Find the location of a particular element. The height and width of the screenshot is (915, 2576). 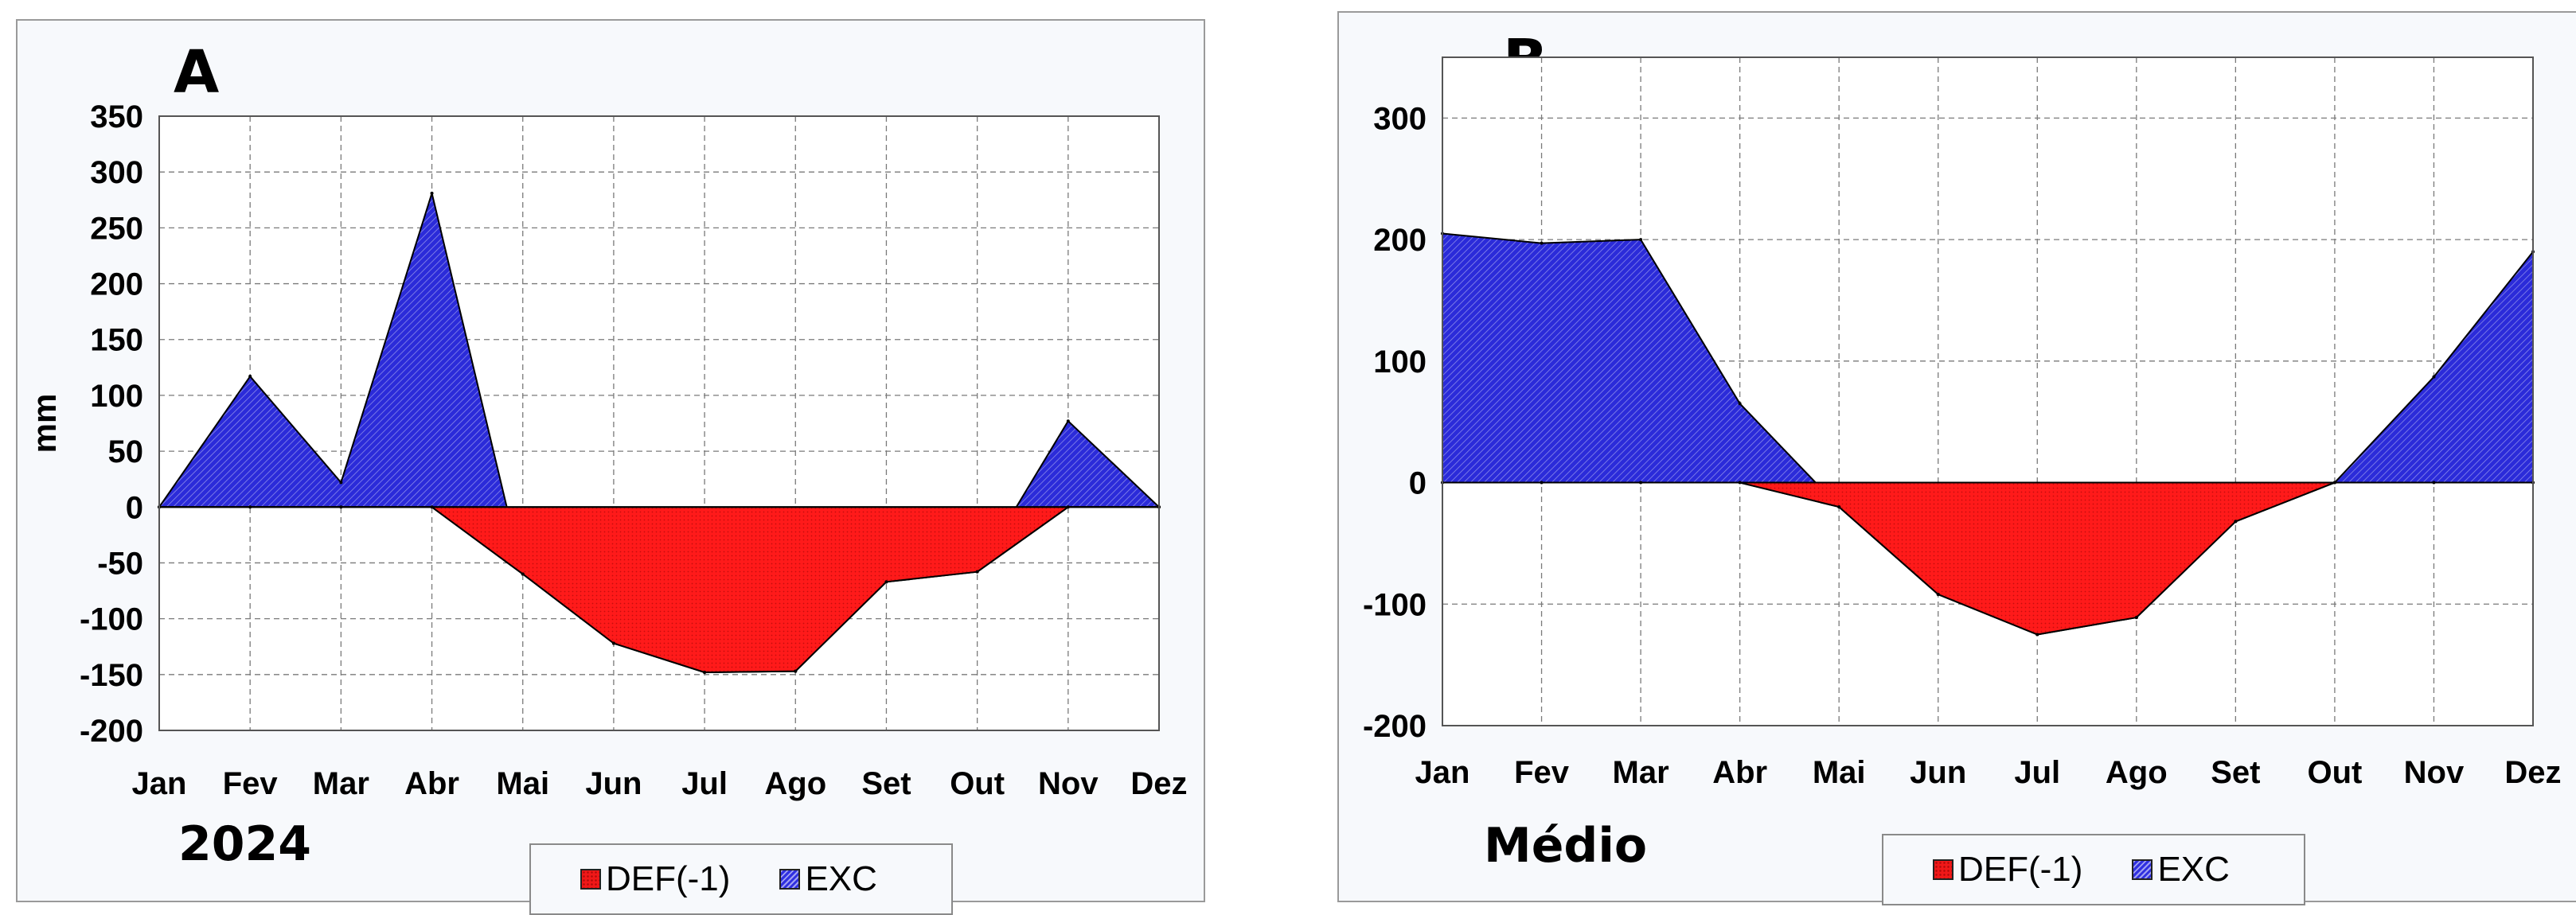

y-tick-label: 50 is located at coordinates (126, 451).